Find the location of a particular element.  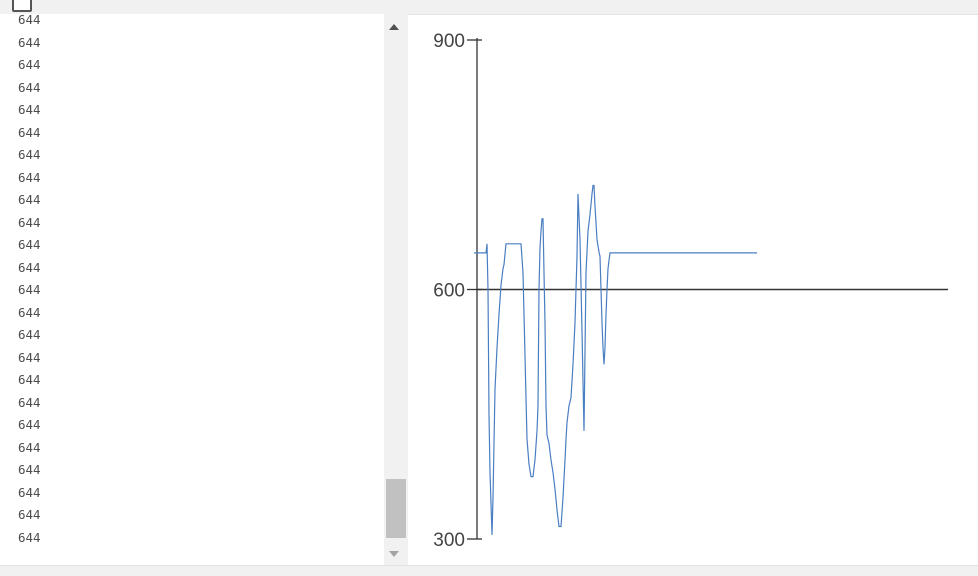

title-bar is located at coordinates (489, 7).